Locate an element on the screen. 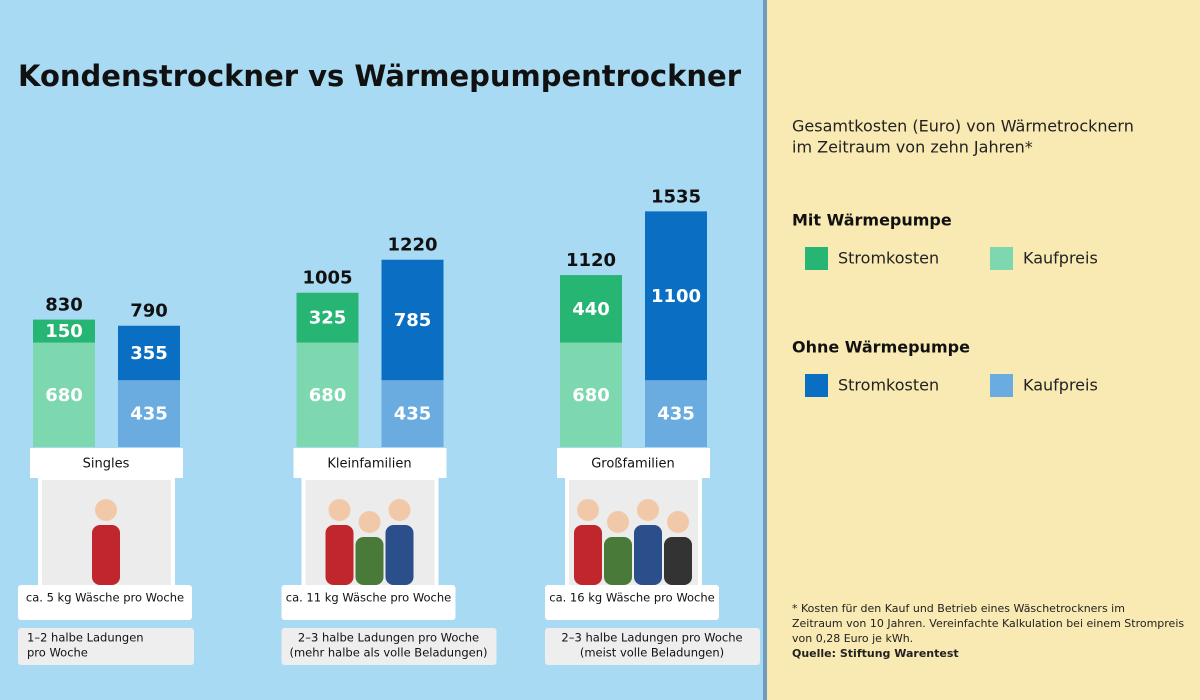 The width and height of the screenshot is (1200, 700). footnote: von 0,28 Euro je kWh. is located at coordinates (852, 638).